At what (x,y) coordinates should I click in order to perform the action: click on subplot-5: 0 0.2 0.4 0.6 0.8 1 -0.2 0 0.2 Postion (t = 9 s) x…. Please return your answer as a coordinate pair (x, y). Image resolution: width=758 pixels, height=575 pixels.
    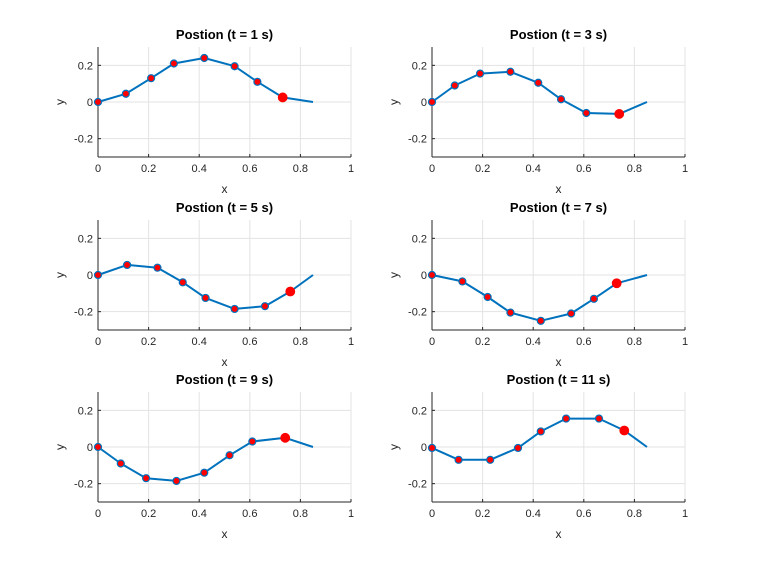
    Looking at the image, I should click on (203, 456).